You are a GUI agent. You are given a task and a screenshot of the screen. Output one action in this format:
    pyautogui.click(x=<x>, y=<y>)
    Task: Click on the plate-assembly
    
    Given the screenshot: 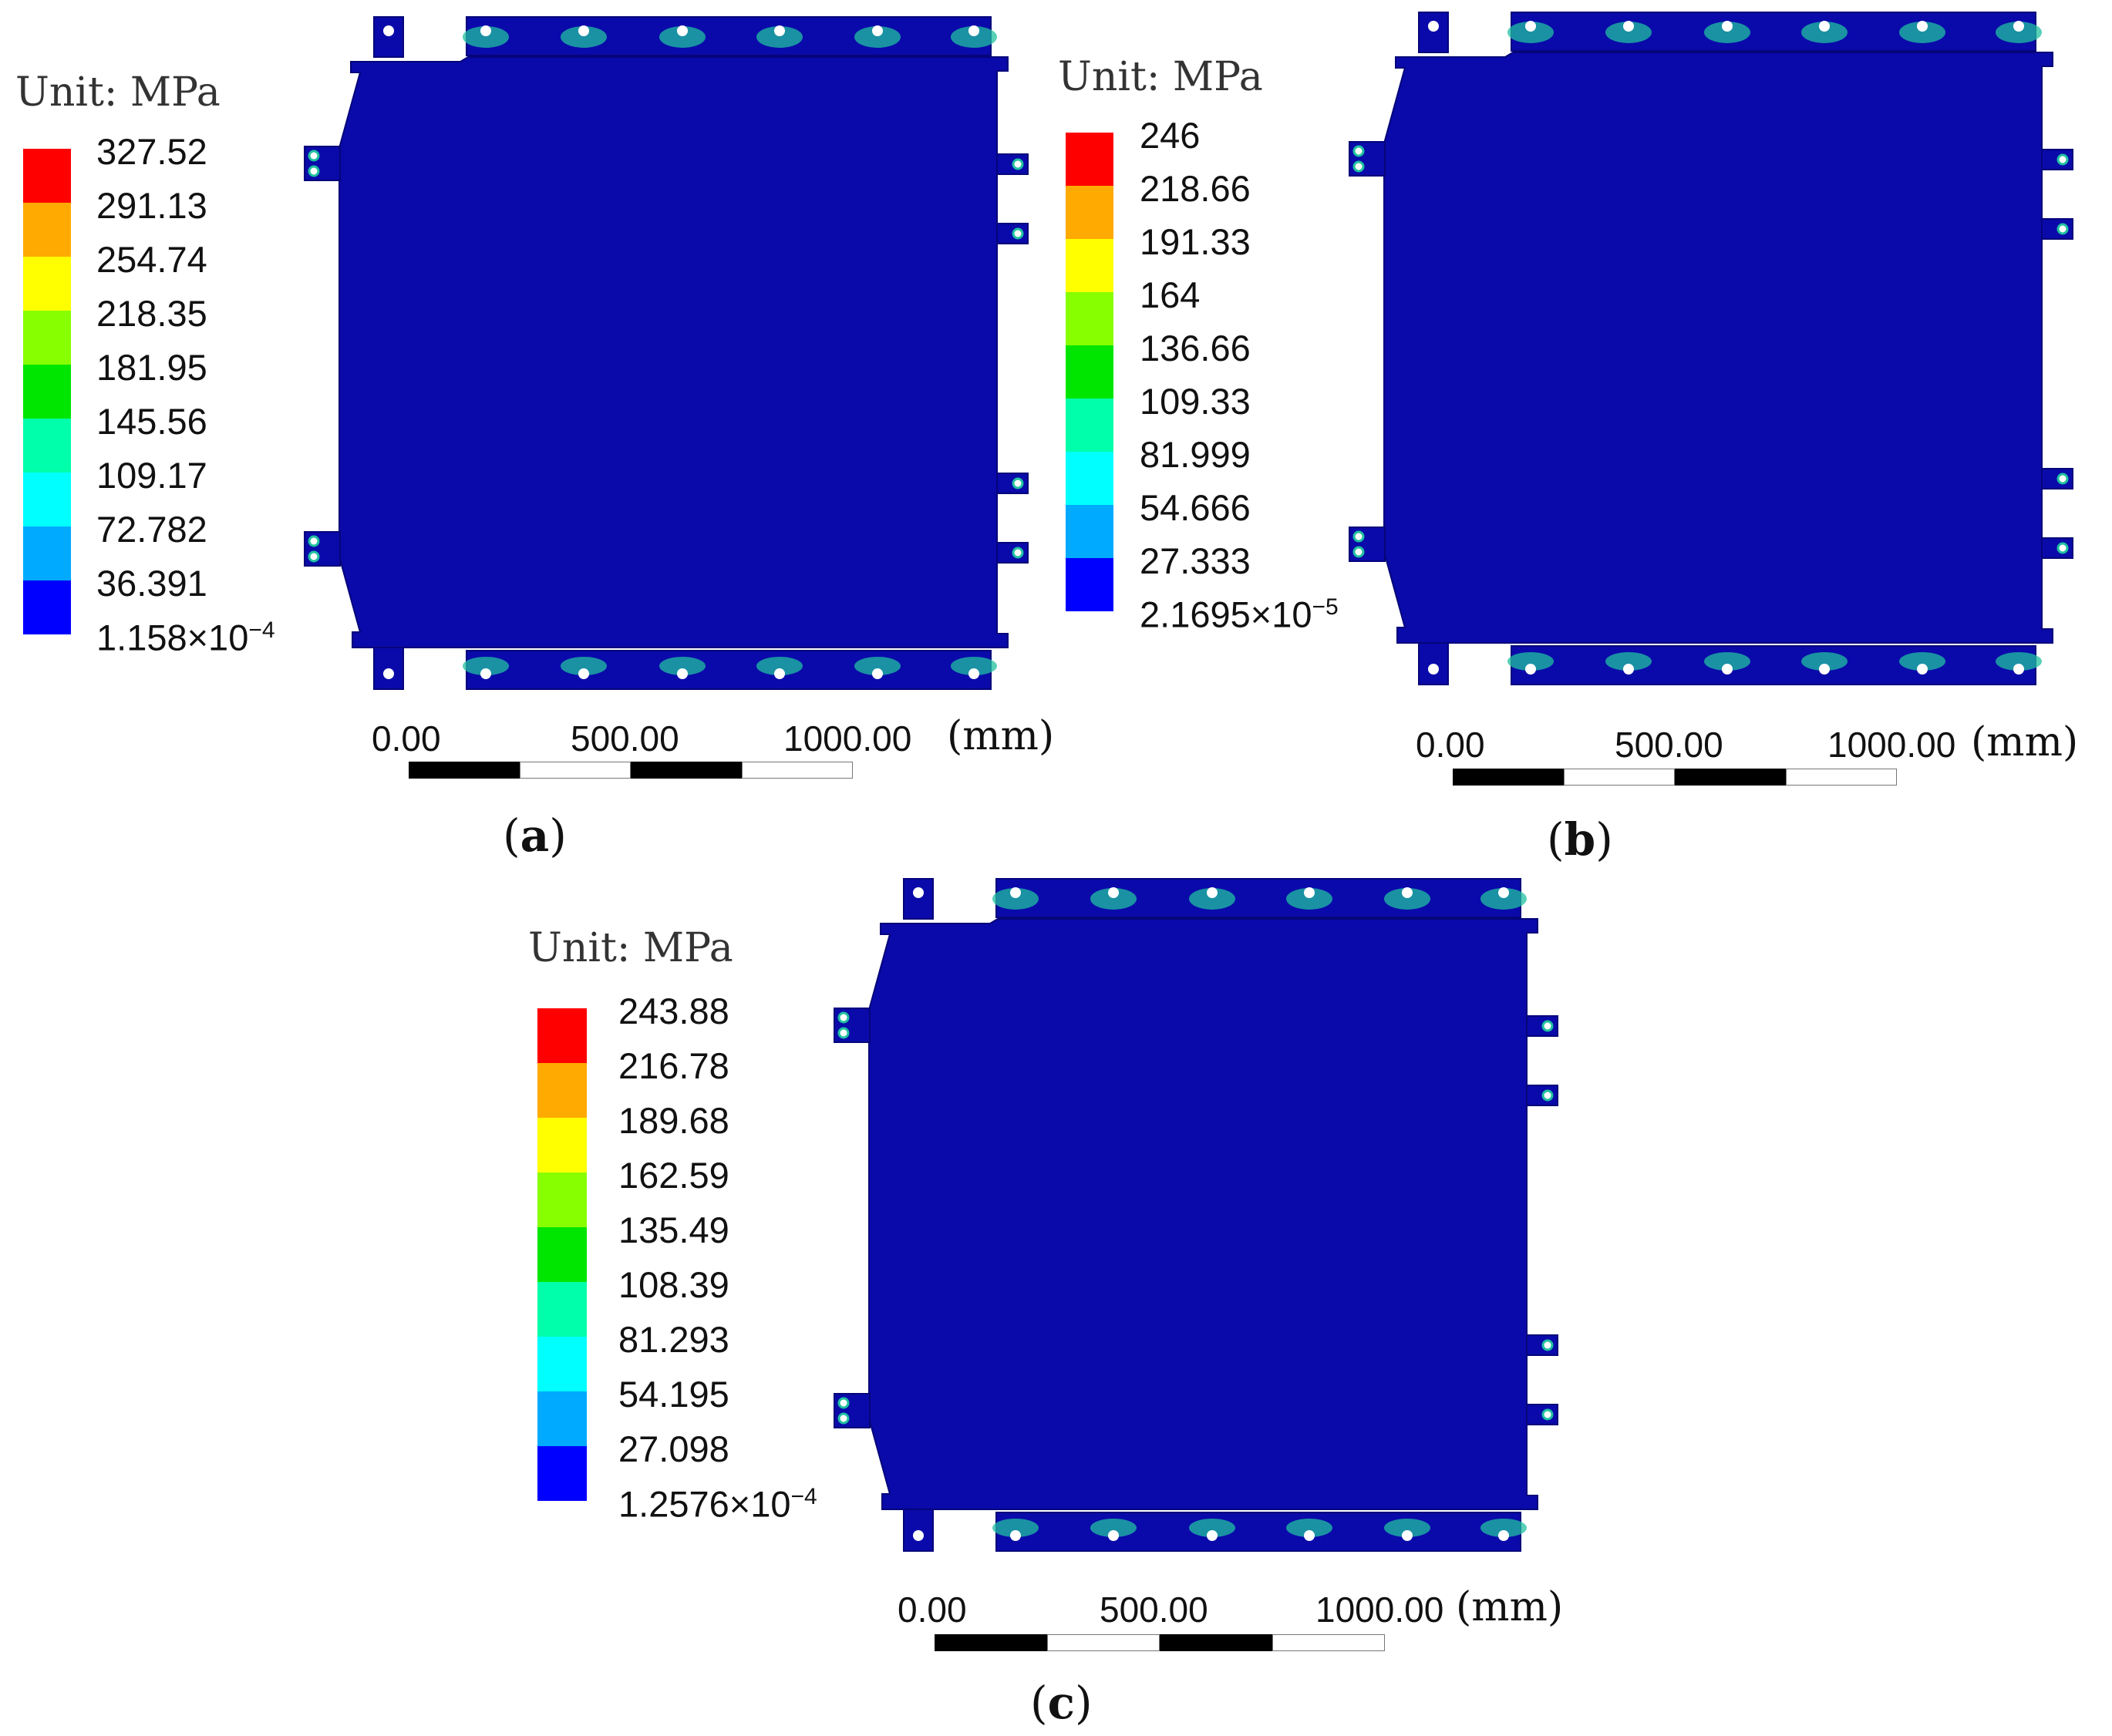 What is the action you would take?
    pyautogui.click(x=666, y=353)
    